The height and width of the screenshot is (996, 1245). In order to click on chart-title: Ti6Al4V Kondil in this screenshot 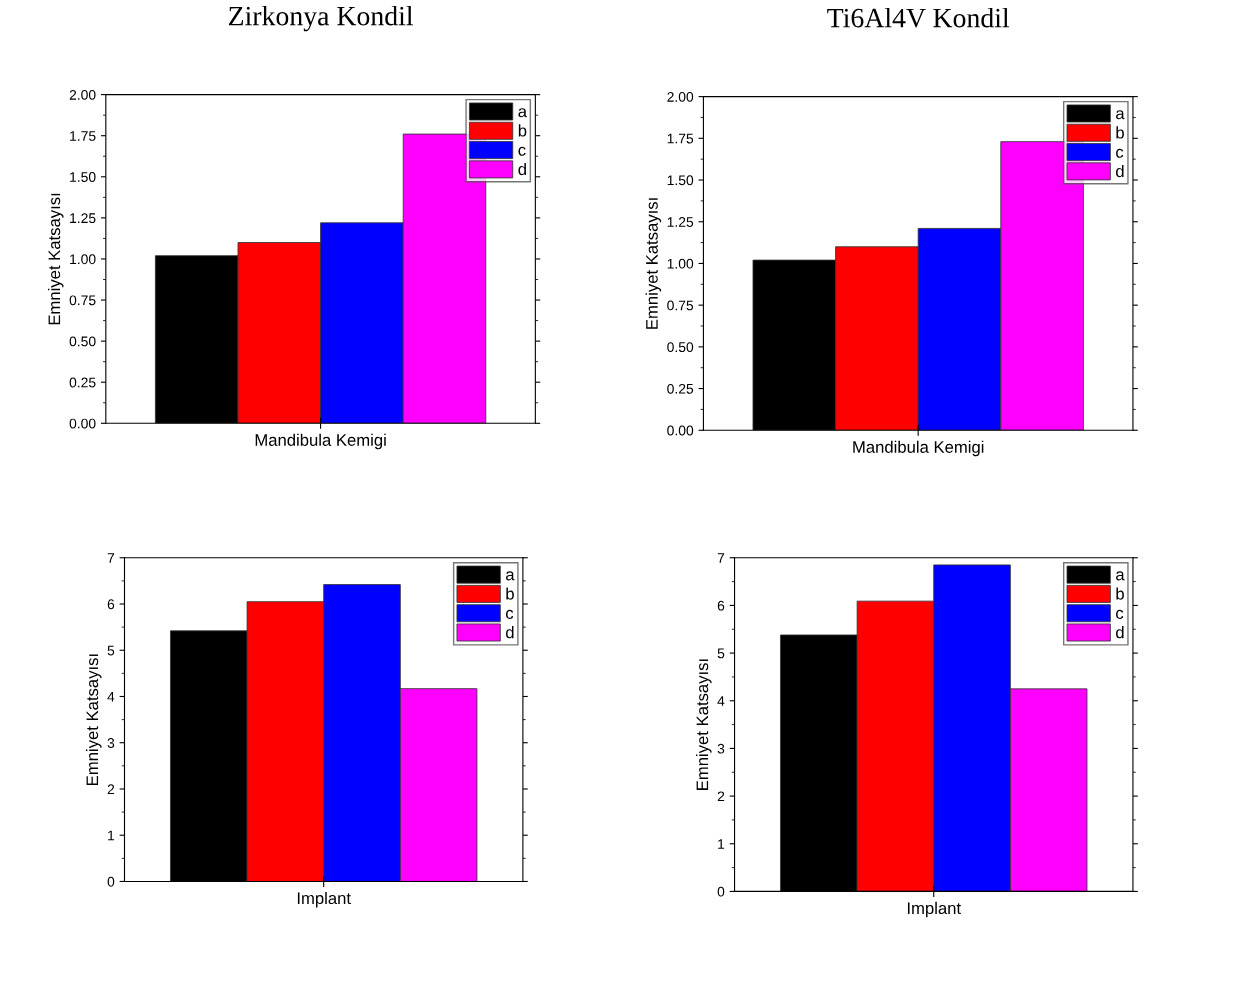, I will do `click(918, 17)`.